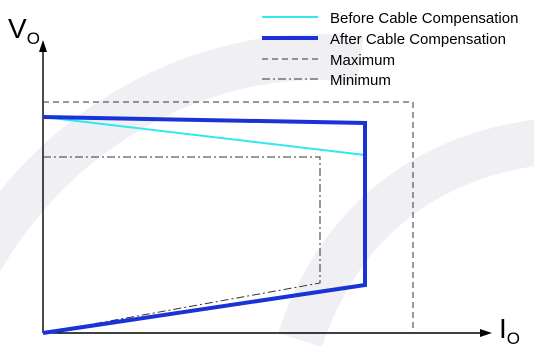  I want to click on x-axis-label: IO, so click(509, 329).